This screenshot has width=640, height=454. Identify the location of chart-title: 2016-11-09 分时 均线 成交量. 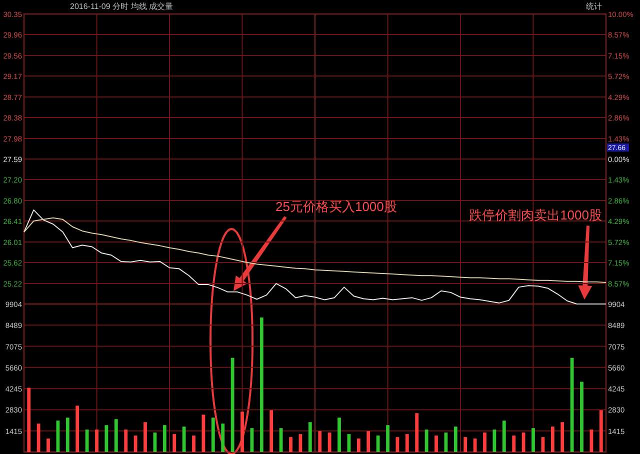
(121, 6).